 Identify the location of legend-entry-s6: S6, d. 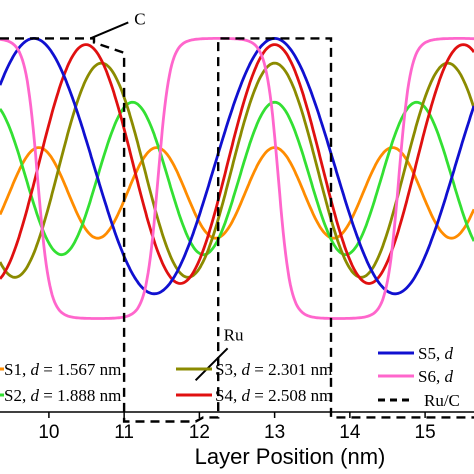
(415, 376).